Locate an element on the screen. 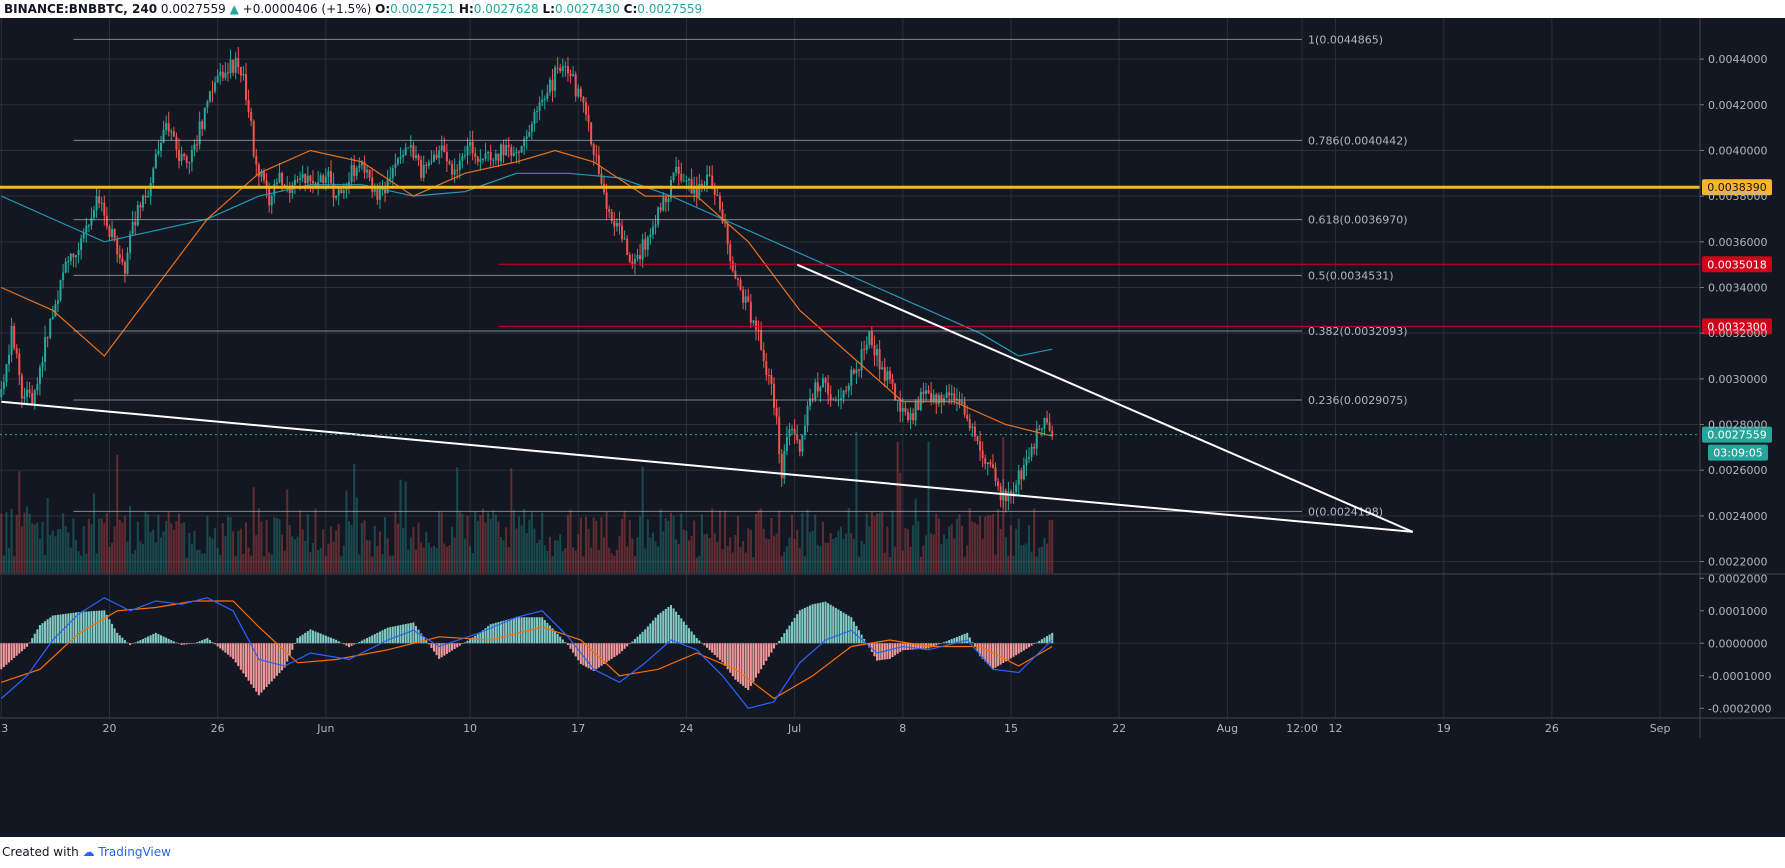 This screenshot has height=868, width=1785. symbol-label: BINANCE:BNBBTC, 240 is located at coordinates (81, 9).